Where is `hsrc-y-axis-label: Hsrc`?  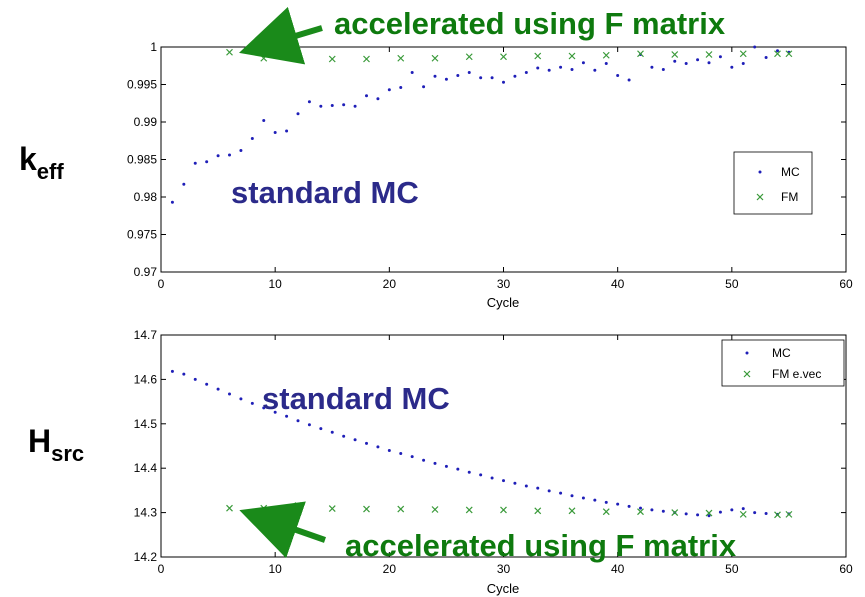 hsrc-y-axis-label: Hsrc is located at coordinates (56, 444).